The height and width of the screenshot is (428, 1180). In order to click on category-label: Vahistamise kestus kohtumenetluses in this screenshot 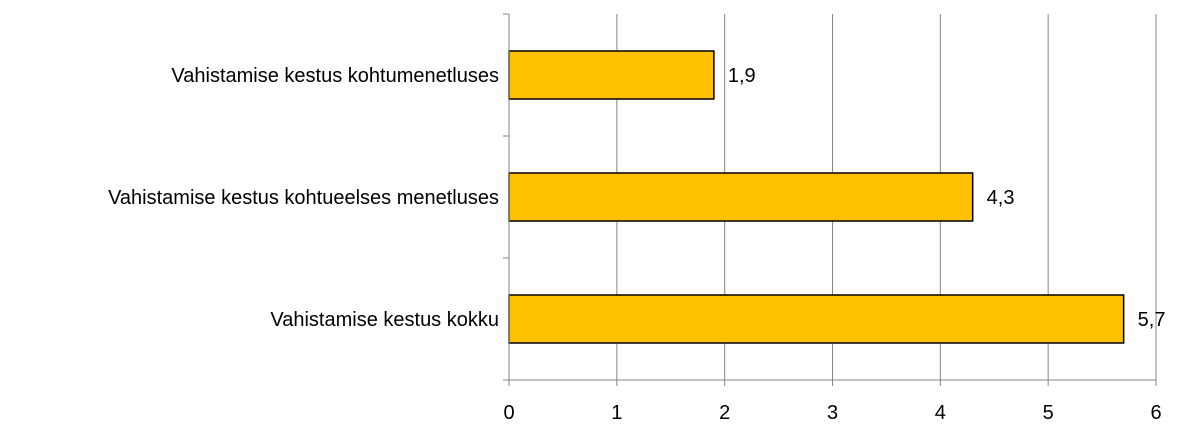, I will do `click(335, 76)`.